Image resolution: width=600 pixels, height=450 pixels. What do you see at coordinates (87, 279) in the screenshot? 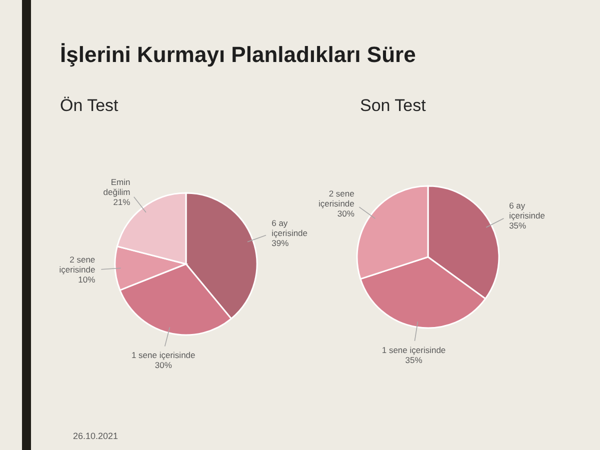
I see `data-label: 10%` at bounding box center [87, 279].